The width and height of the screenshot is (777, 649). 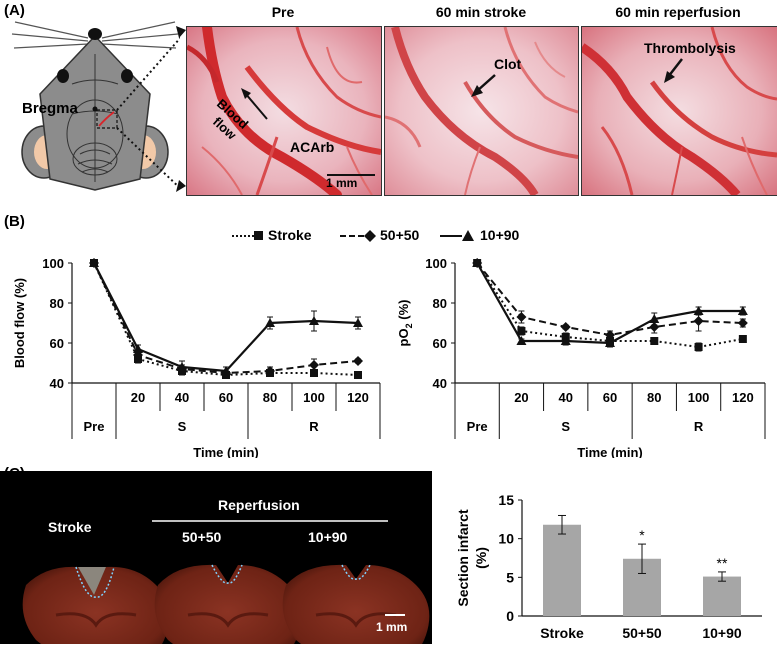 I want to click on y-axis-label-sub: 2, so click(x=409, y=325).